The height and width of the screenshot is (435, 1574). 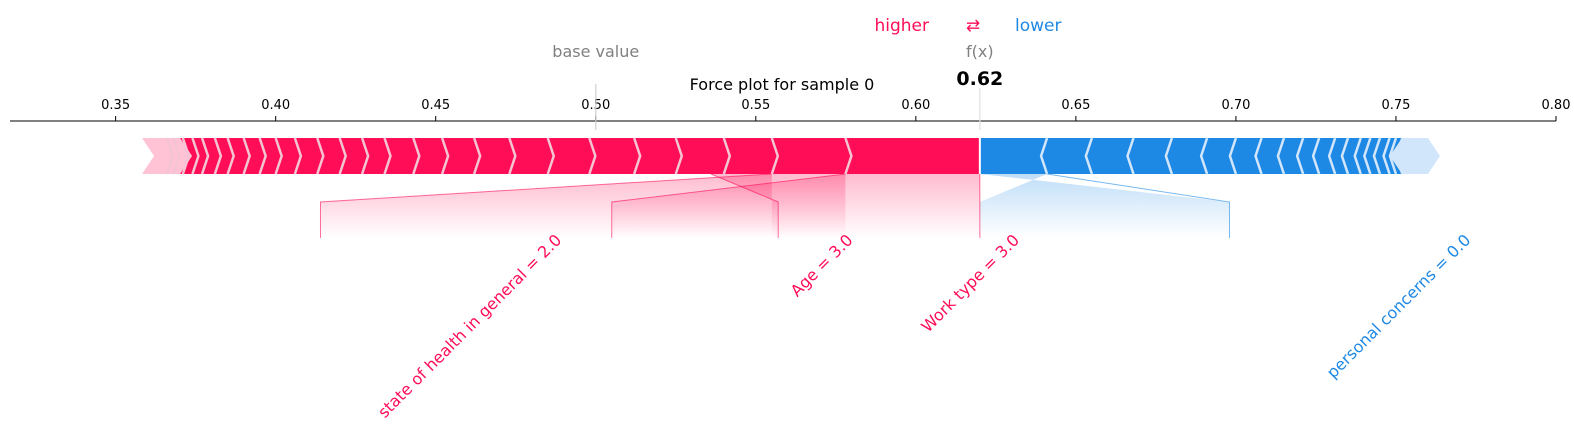 I want to click on force-bars, so click(x=791, y=156).